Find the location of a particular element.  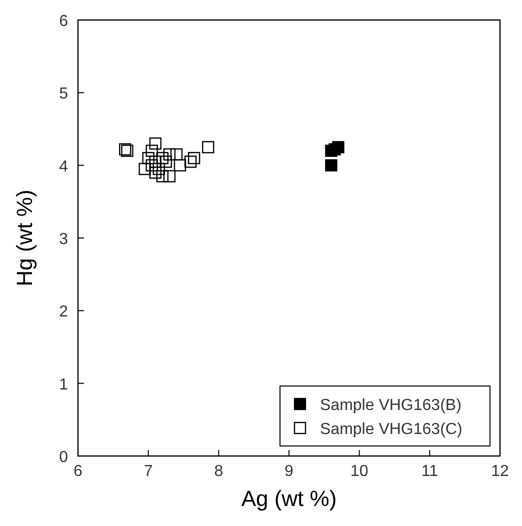

y-axis-title: Hg (wt %) is located at coordinates (24, 238).